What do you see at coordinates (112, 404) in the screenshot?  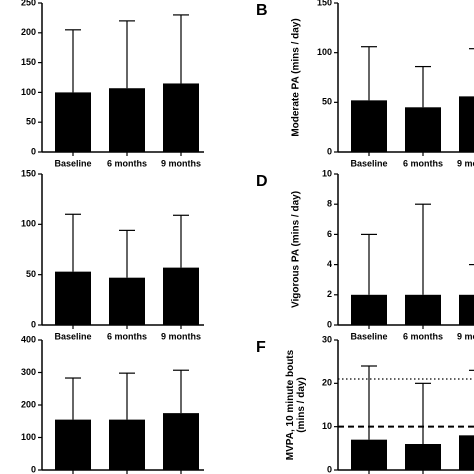 I see `panel: 0 100 200 300 400 Baseline 6 months 9 months` at bounding box center [112, 404].